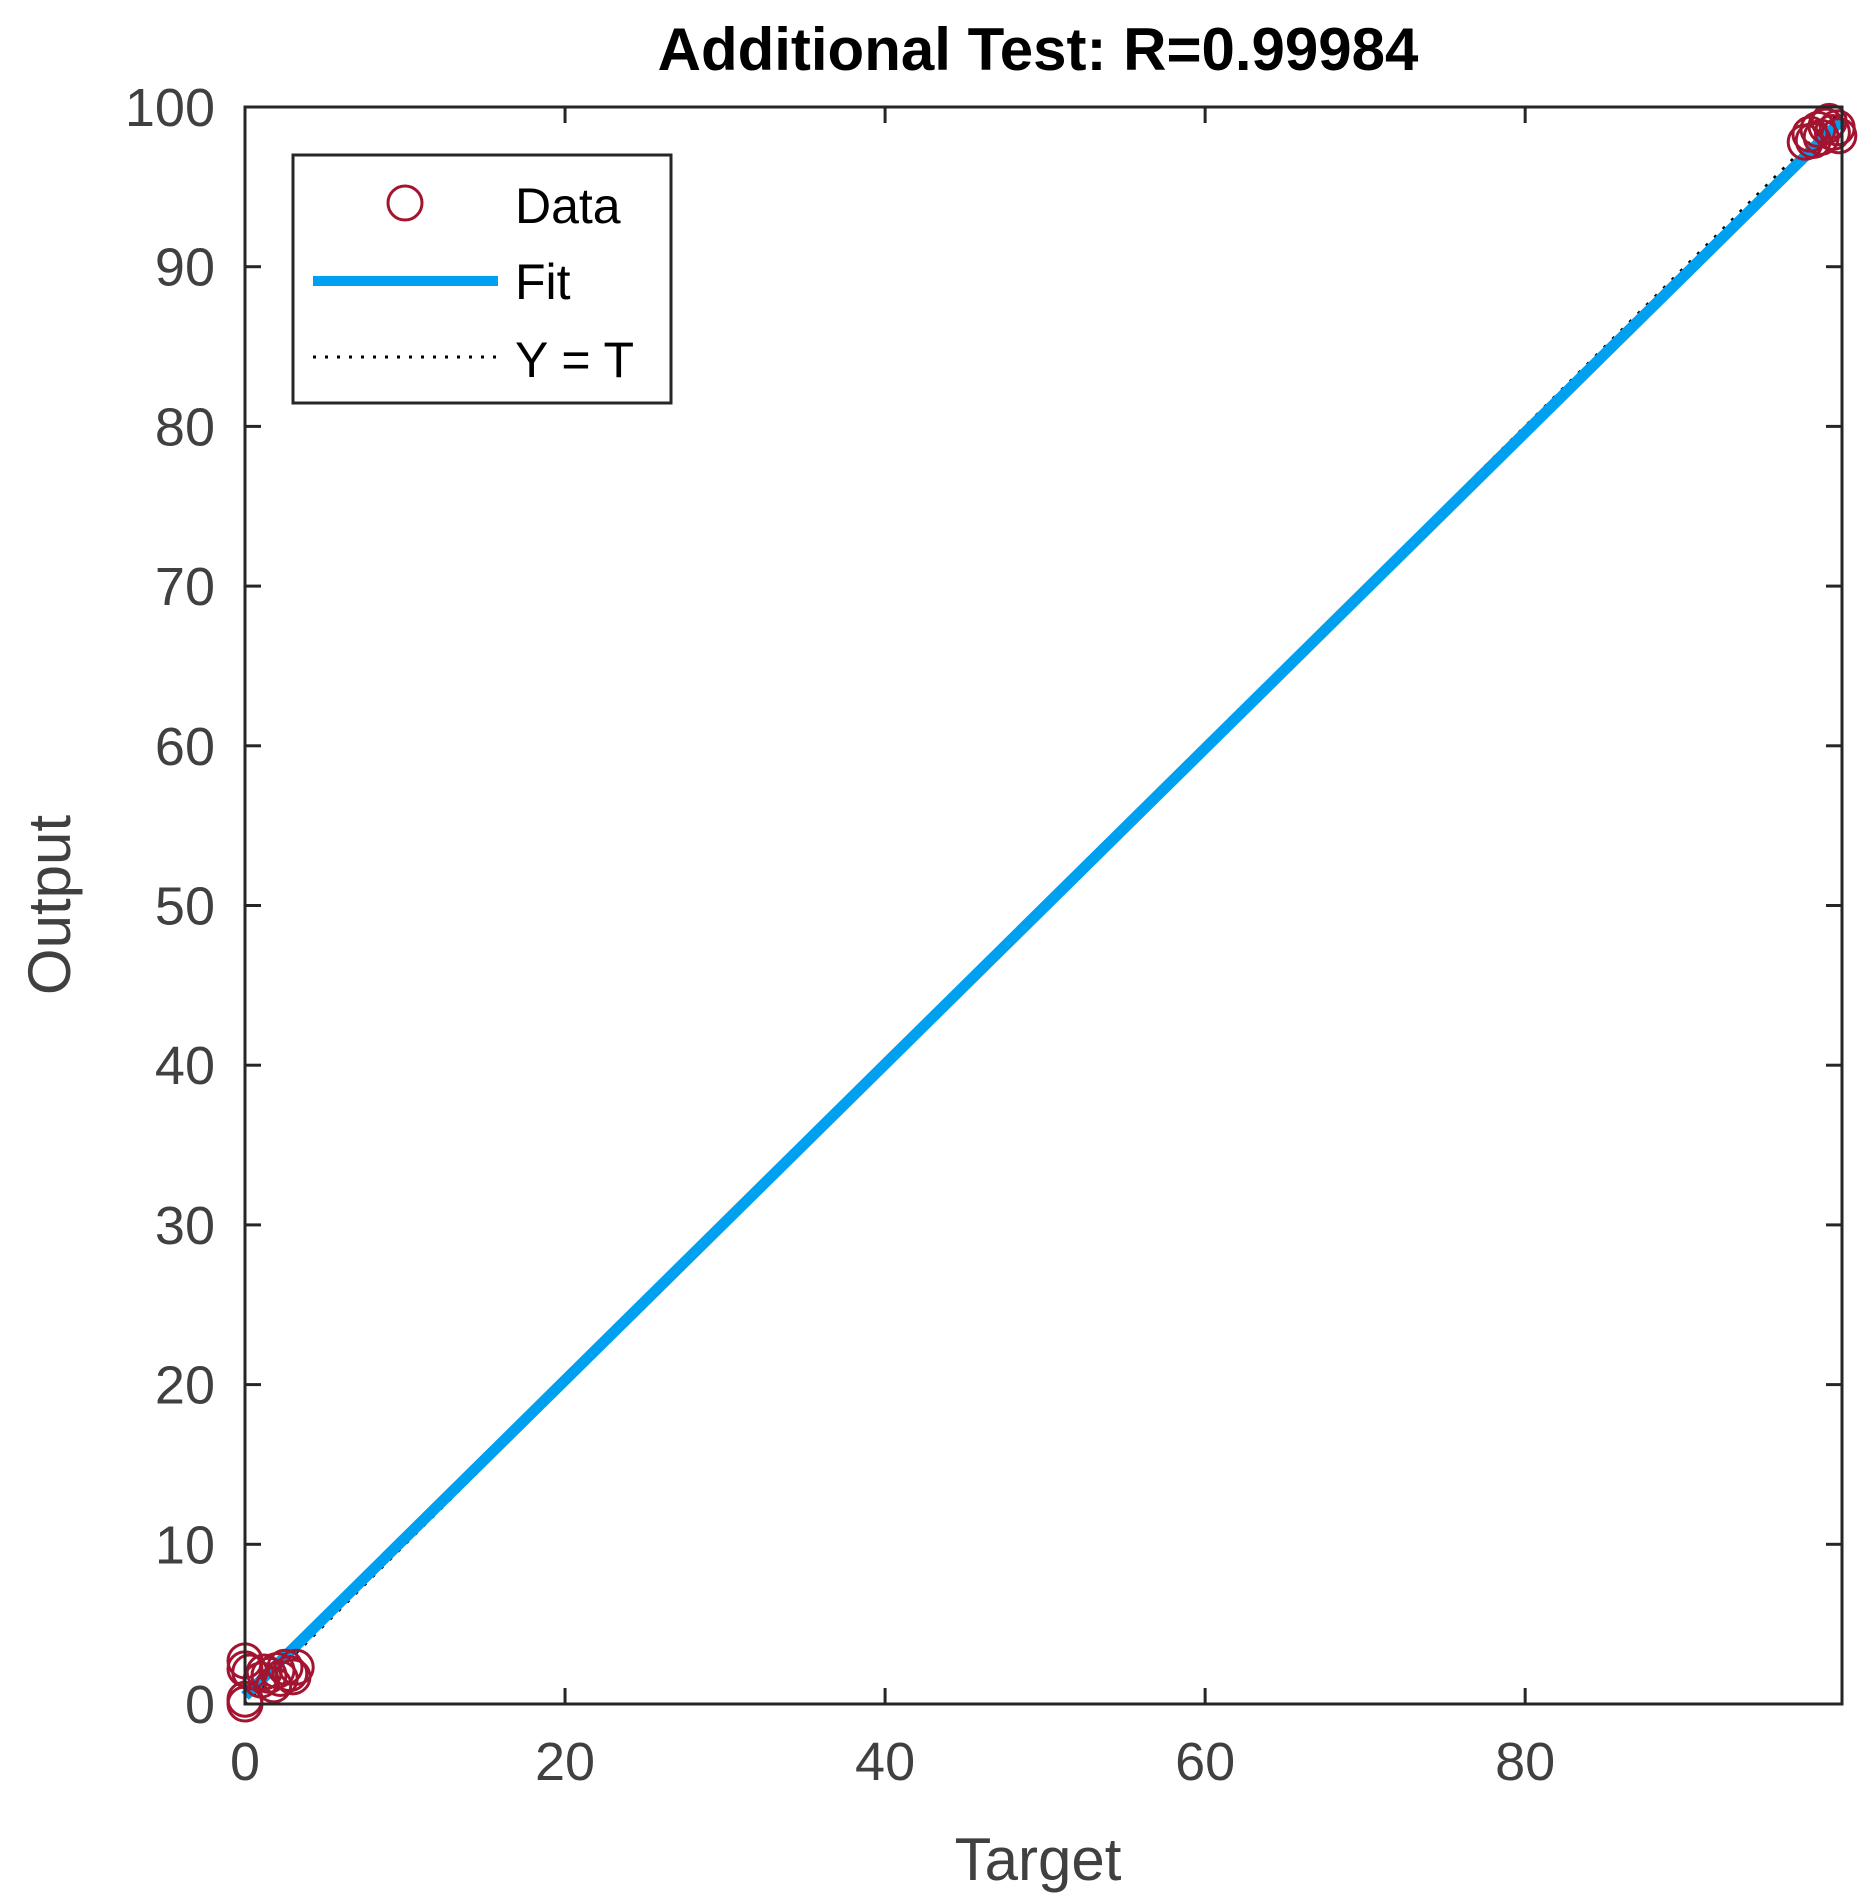 This screenshot has height=1904, width=1863. I want to click on y-axis-label: Output, so click(49, 905).